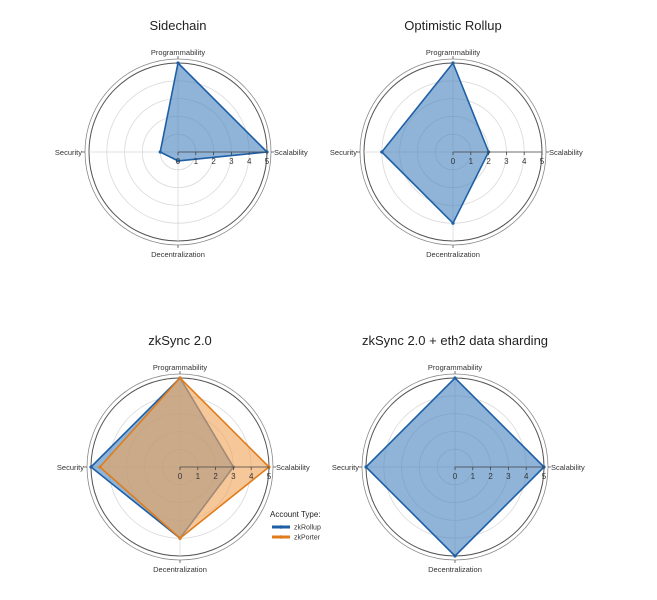 The height and width of the screenshot is (600, 657). I want to click on panel-title: Optimistic Rollup, so click(453, 25).